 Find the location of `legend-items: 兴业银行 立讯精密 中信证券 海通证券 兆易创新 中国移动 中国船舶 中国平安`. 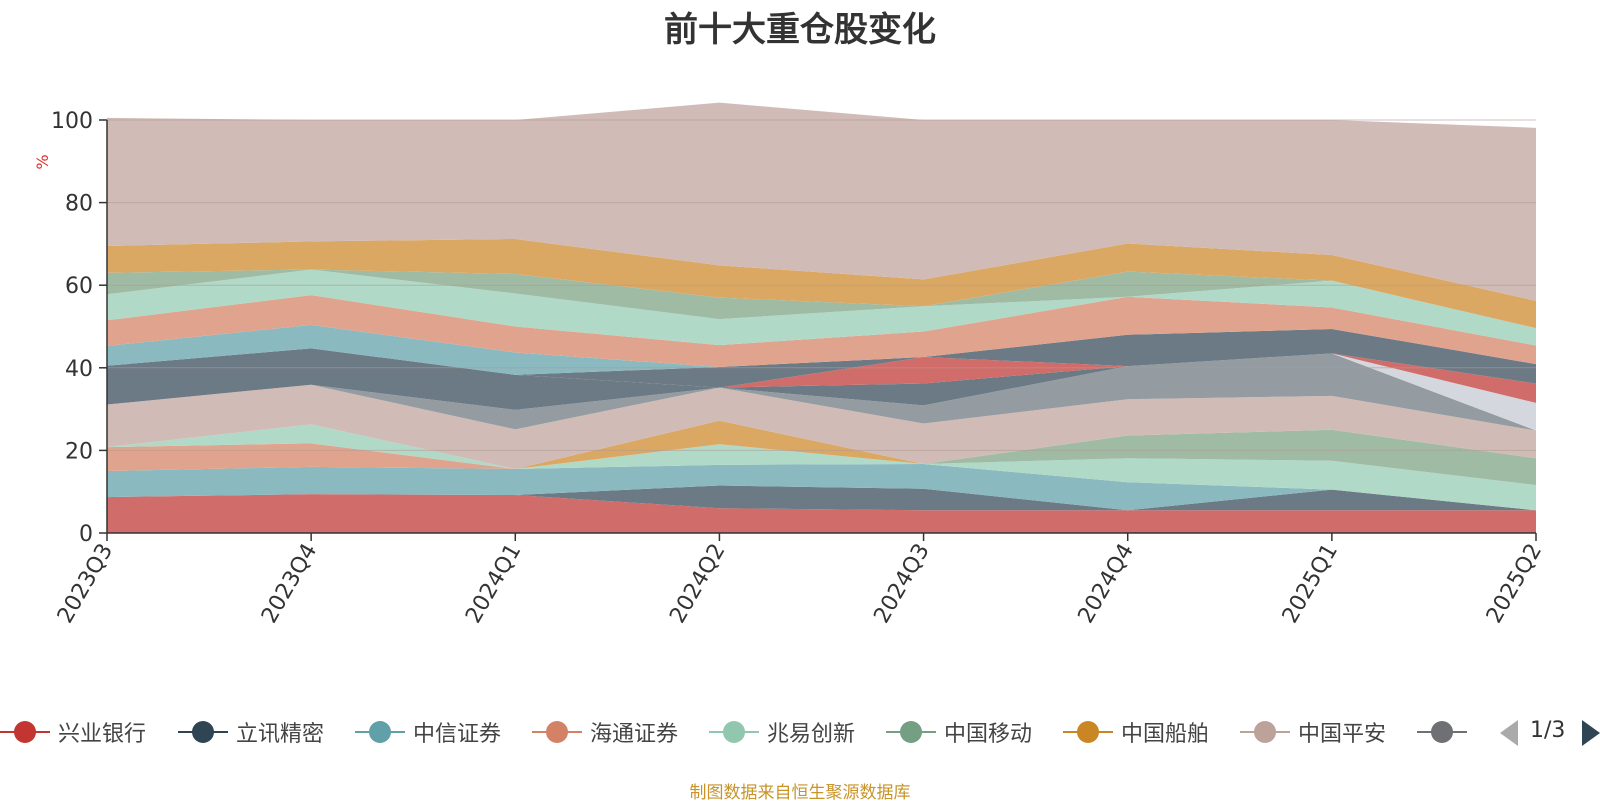

legend-items: 兴业银行 立讯精密 中信证券 海通证券 兆易创新 中国移动 中国船舶 中国平安 is located at coordinates (734, 732).